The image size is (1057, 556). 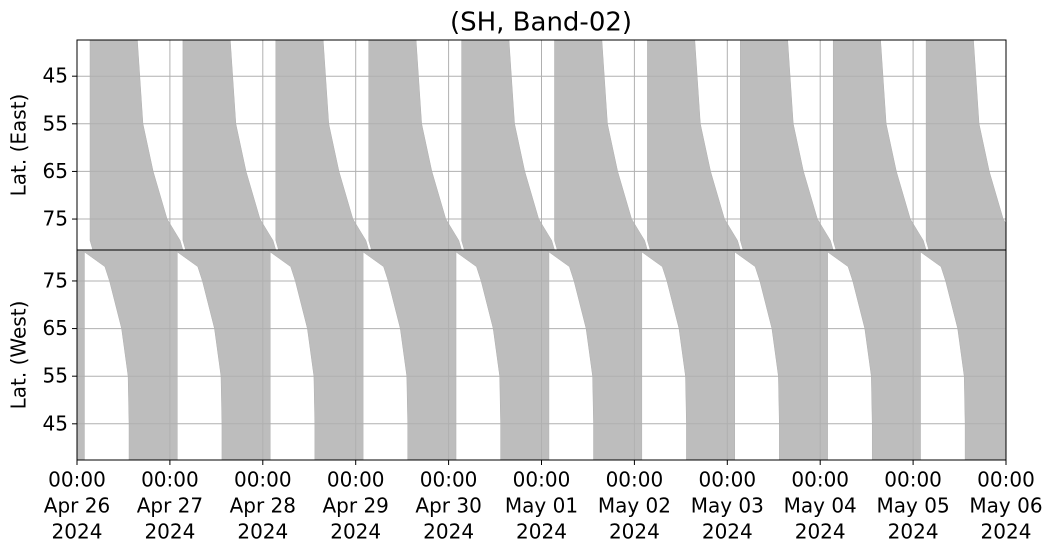 I want to click on x-tick-label: May 03, so click(x=727, y=506).